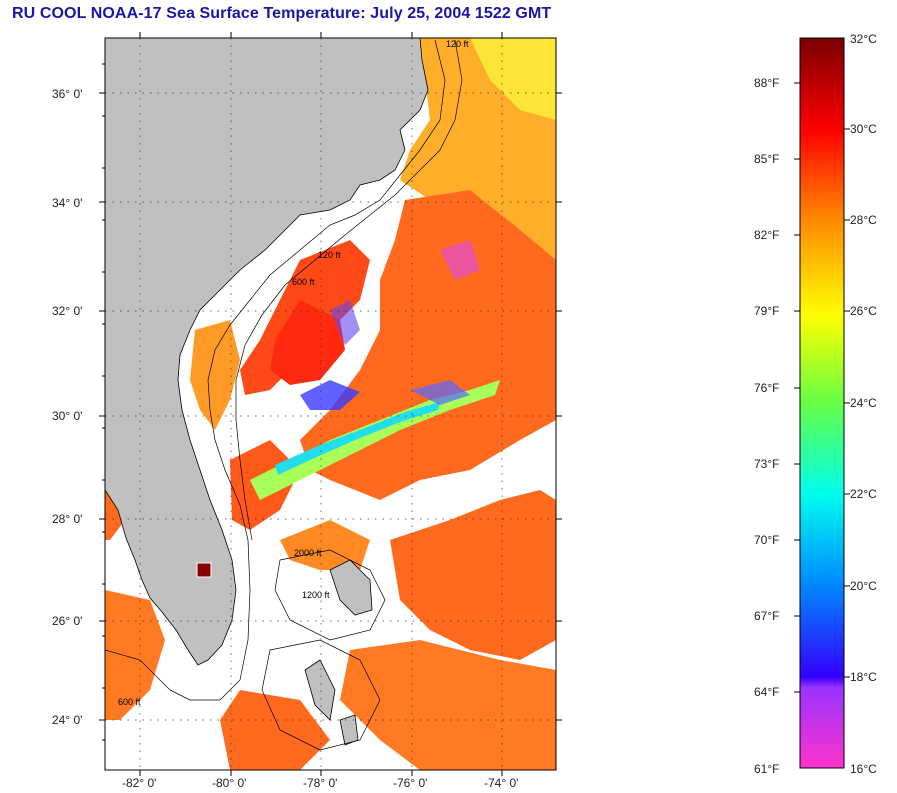 The height and width of the screenshot is (793, 897). Describe the element at coordinates (863, 39) in the screenshot. I see `c-label: 32°C` at that location.